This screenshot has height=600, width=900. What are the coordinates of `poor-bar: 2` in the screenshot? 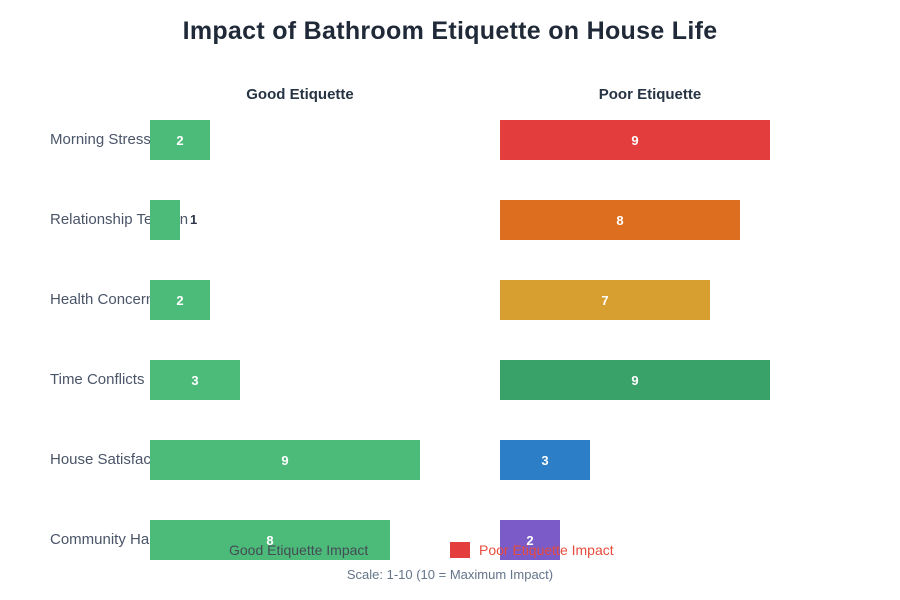 It's located at (530, 540).